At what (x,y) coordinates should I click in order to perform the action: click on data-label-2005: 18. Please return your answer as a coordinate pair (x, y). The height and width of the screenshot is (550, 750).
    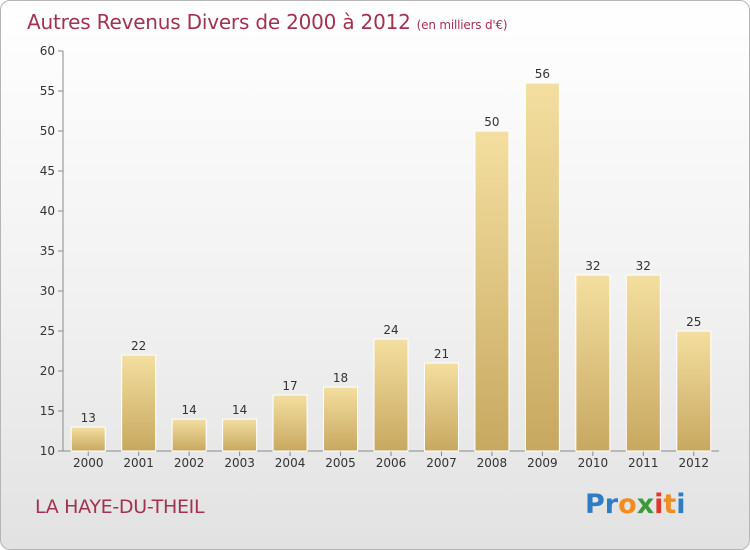
    Looking at the image, I should click on (340, 378).